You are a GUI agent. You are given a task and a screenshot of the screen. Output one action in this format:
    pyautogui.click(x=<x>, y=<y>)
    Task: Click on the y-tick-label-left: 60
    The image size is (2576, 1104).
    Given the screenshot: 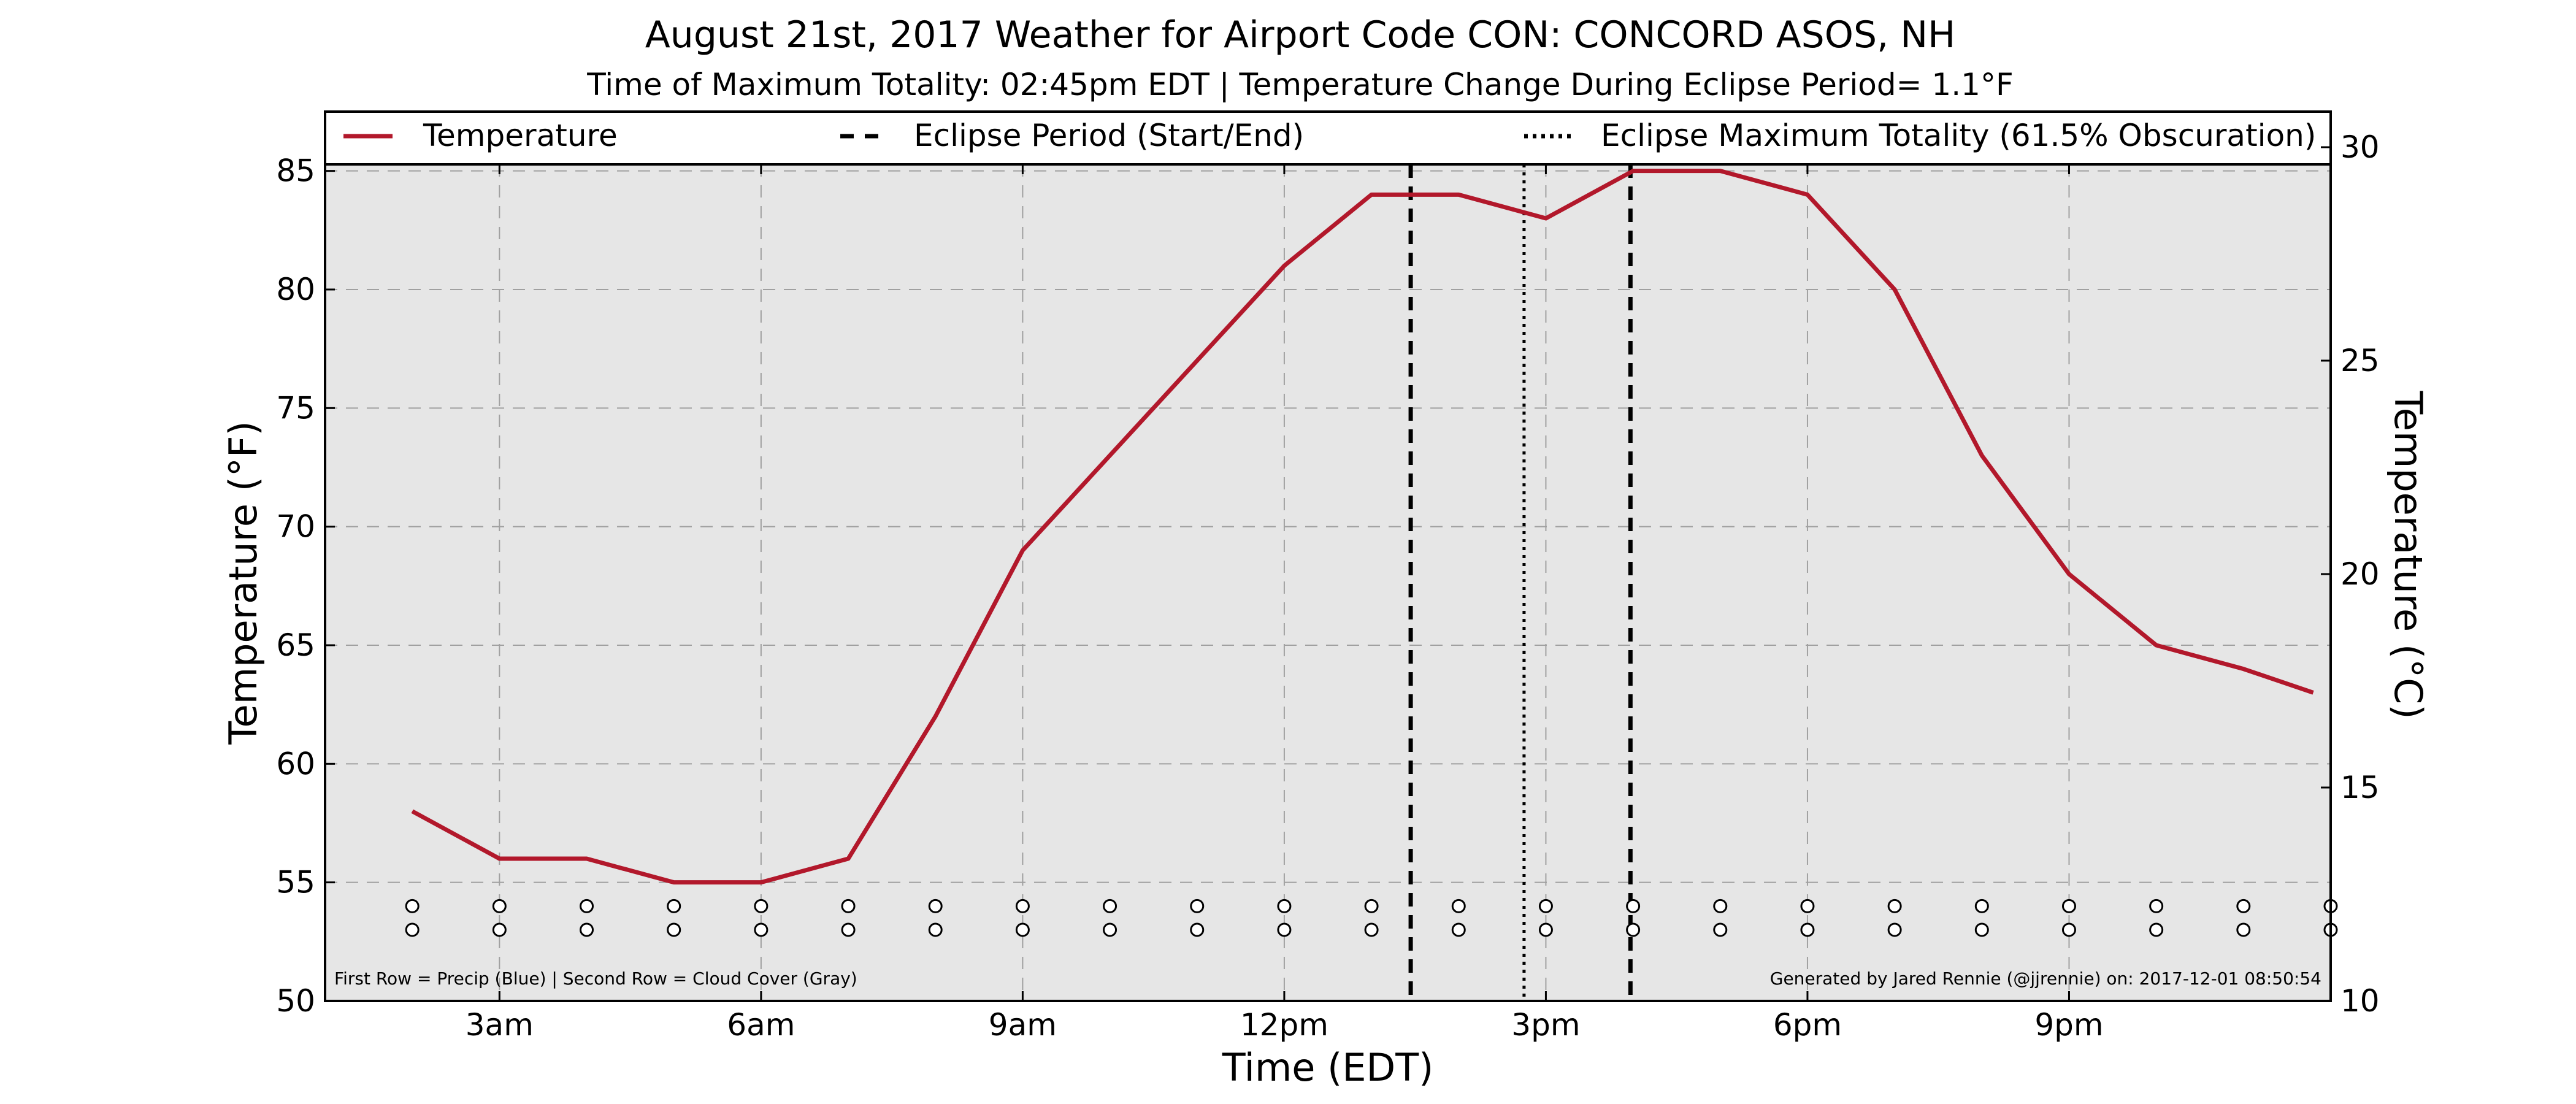 What is the action you would take?
    pyautogui.click(x=295, y=763)
    